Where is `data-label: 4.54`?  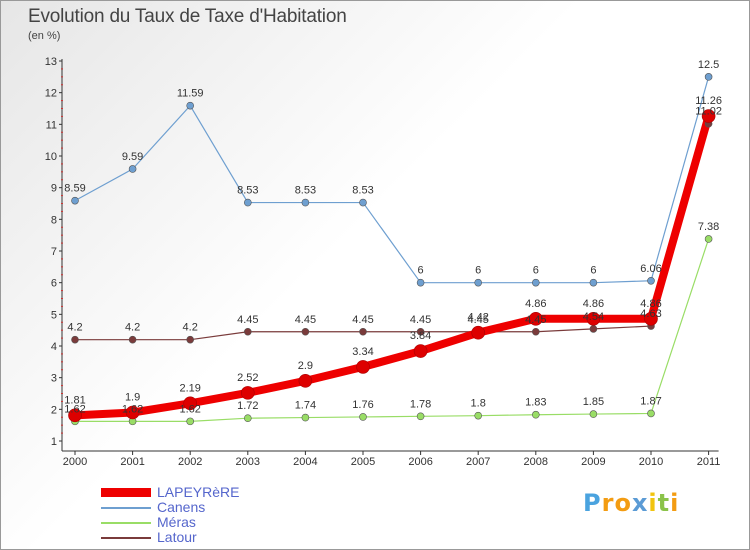 data-label: 4.54 is located at coordinates (593, 317).